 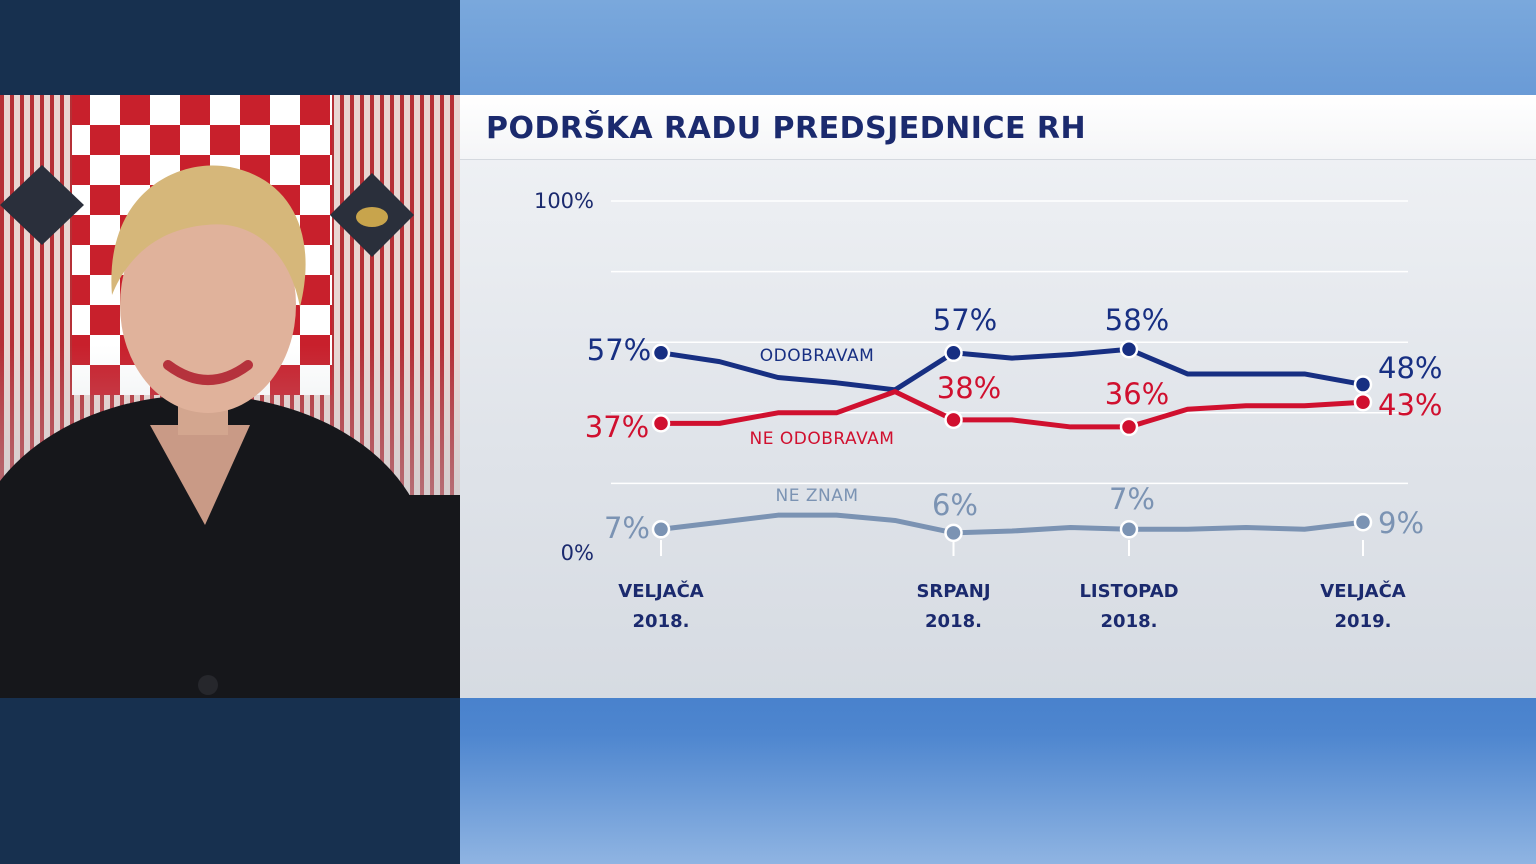 What do you see at coordinates (822, 426) in the screenshot?
I see `series-names: ODOBRAVAM NE ODOBRAVAM NE ZNAM` at bounding box center [822, 426].